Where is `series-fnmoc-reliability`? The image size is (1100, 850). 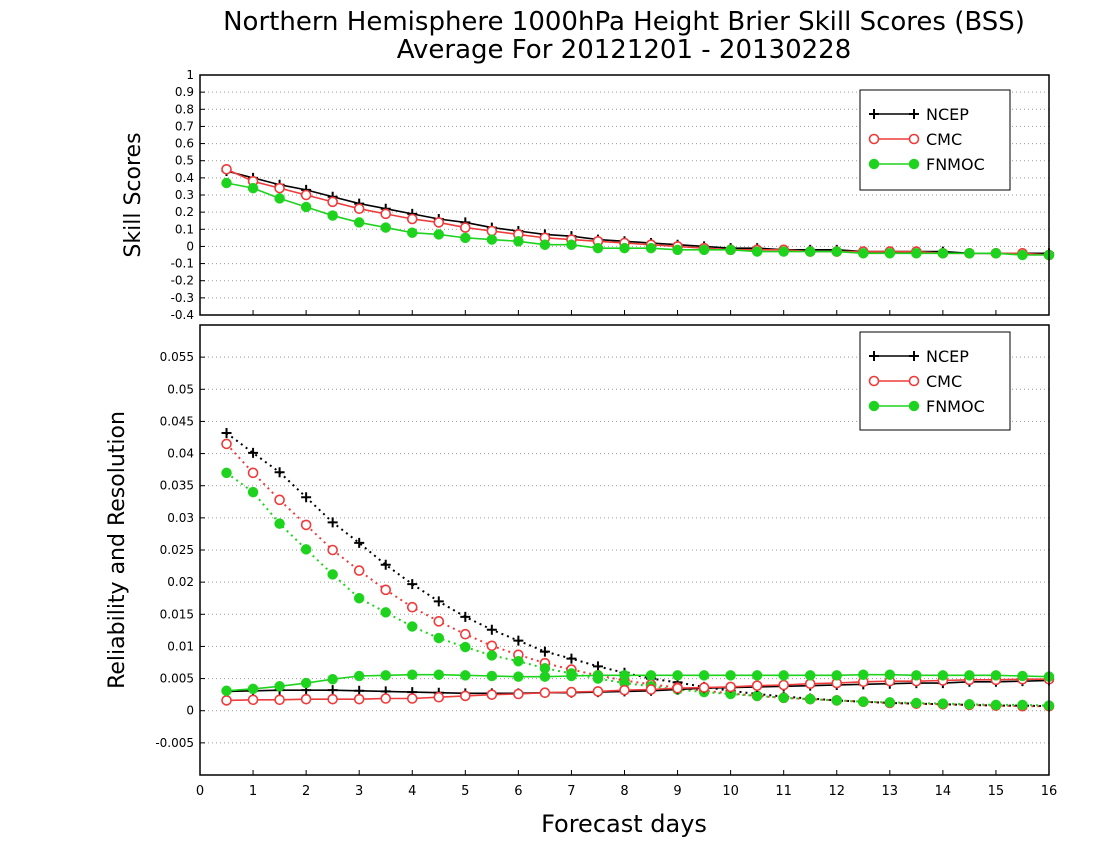 series-fnmoc-reliability is located at coordinates (638, 683).